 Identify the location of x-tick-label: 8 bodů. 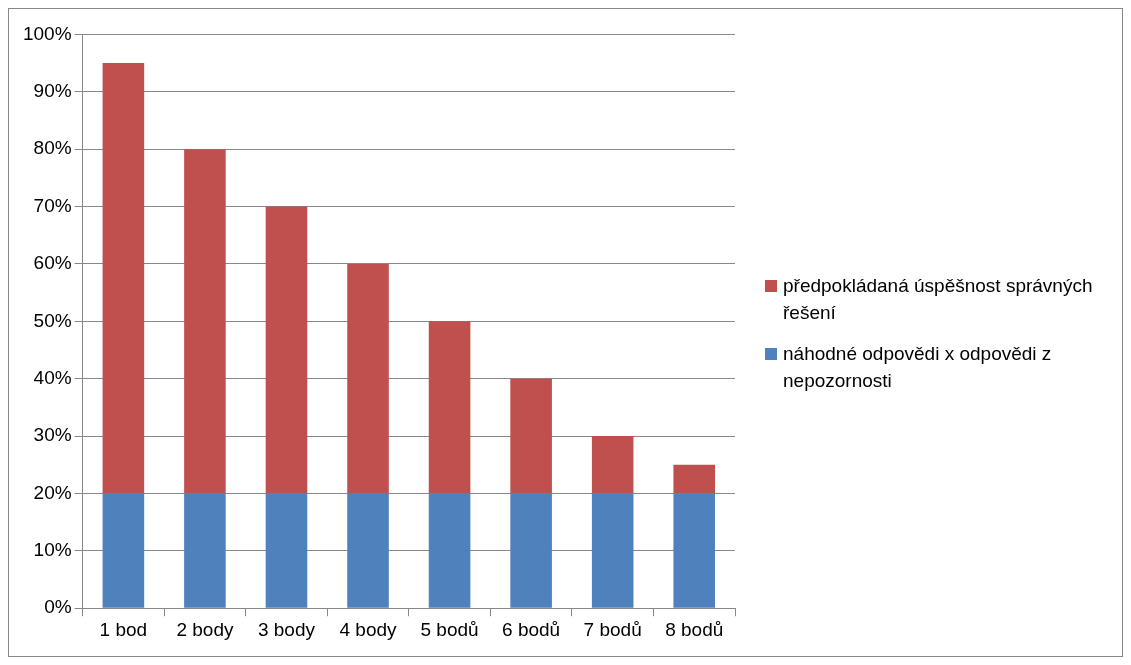
(694, 629).